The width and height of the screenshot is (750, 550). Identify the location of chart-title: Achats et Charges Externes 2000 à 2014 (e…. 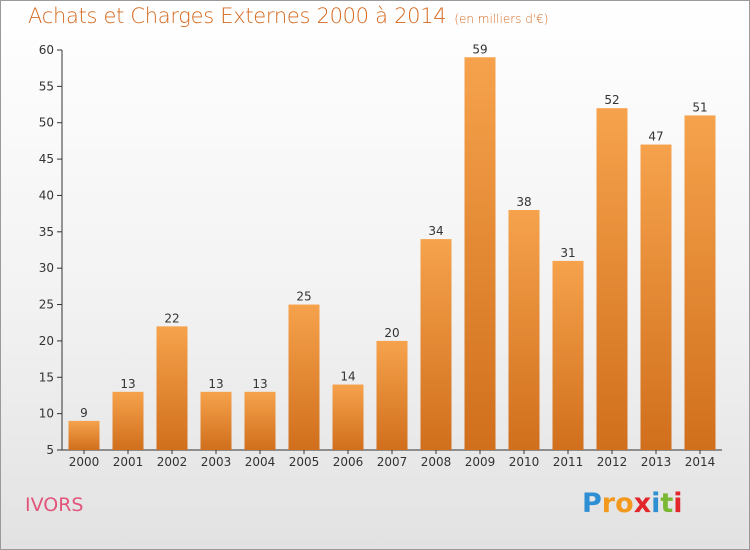
(288, 16).